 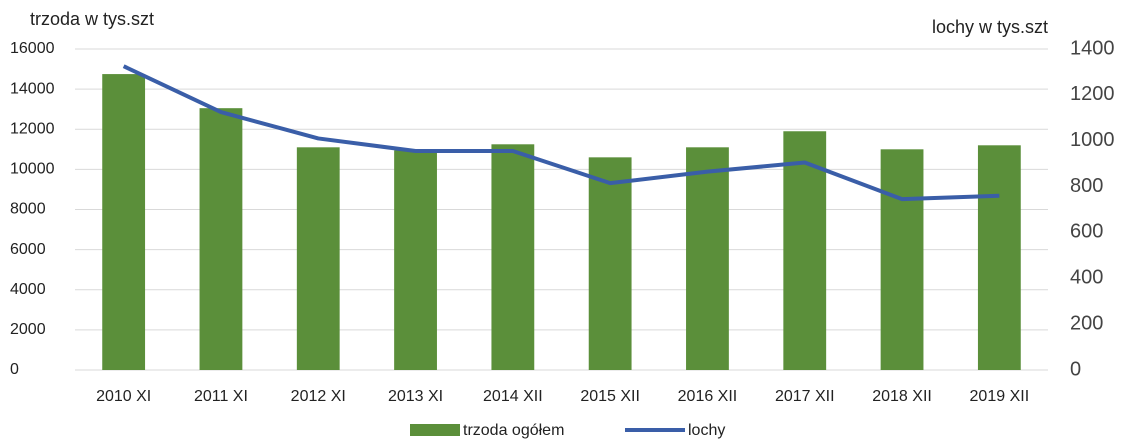 What do you see at coordinates (123, 396) in the screenshot?
I see `x-tick-label: 2010 XI` at bounding box center [123, 396].